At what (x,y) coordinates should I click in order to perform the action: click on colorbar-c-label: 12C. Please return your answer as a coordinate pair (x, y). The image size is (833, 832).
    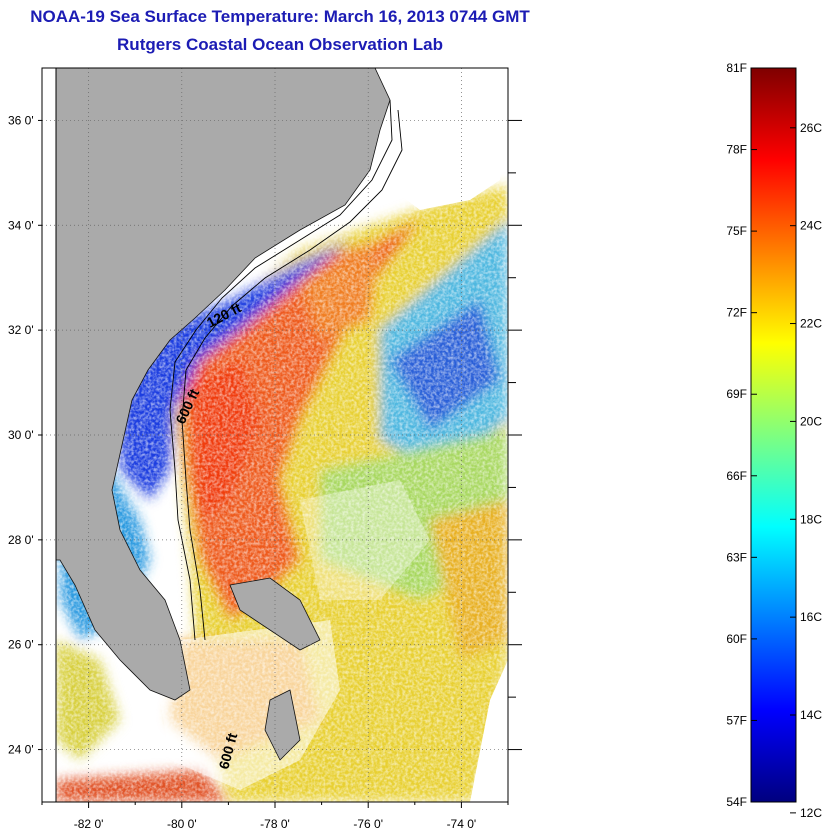
    Looking at the image, I should click on (811, 813).